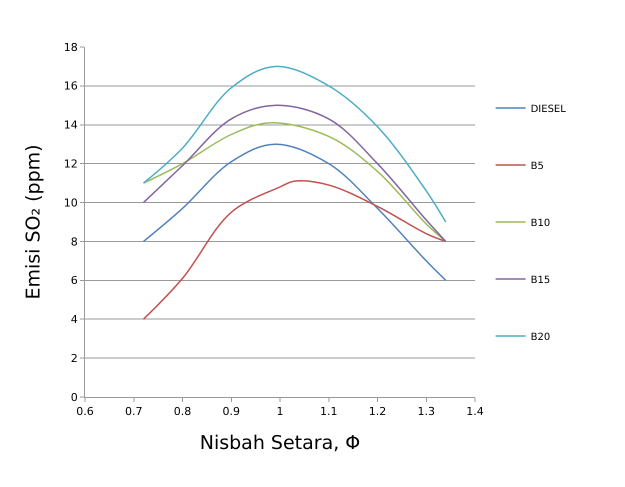 Image resolution: width=625 pixels, height=487 pixels. I want to click on y-axis-title: Emisi SO₂ (ppm), so click(33, 222).